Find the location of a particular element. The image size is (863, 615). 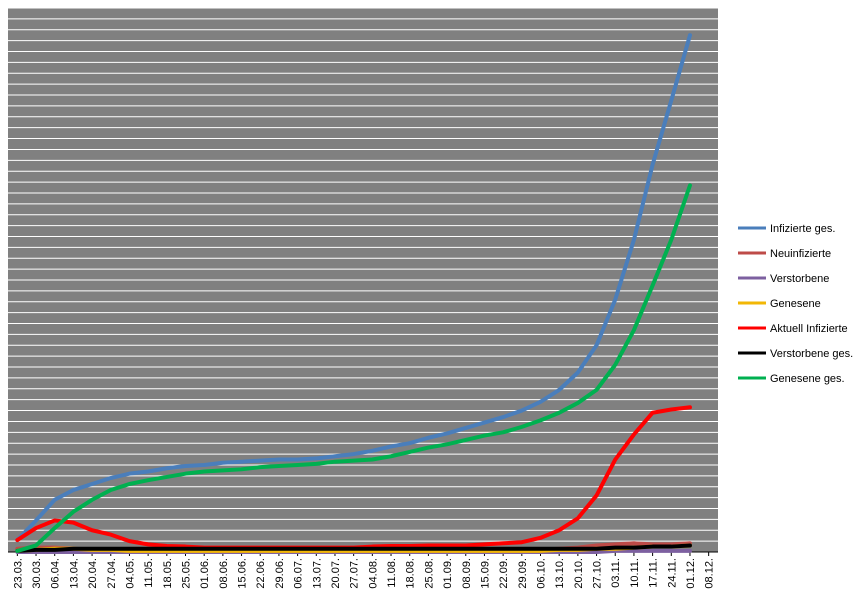

x-tick-label: 20.07. is located at coordinates (336, 573).